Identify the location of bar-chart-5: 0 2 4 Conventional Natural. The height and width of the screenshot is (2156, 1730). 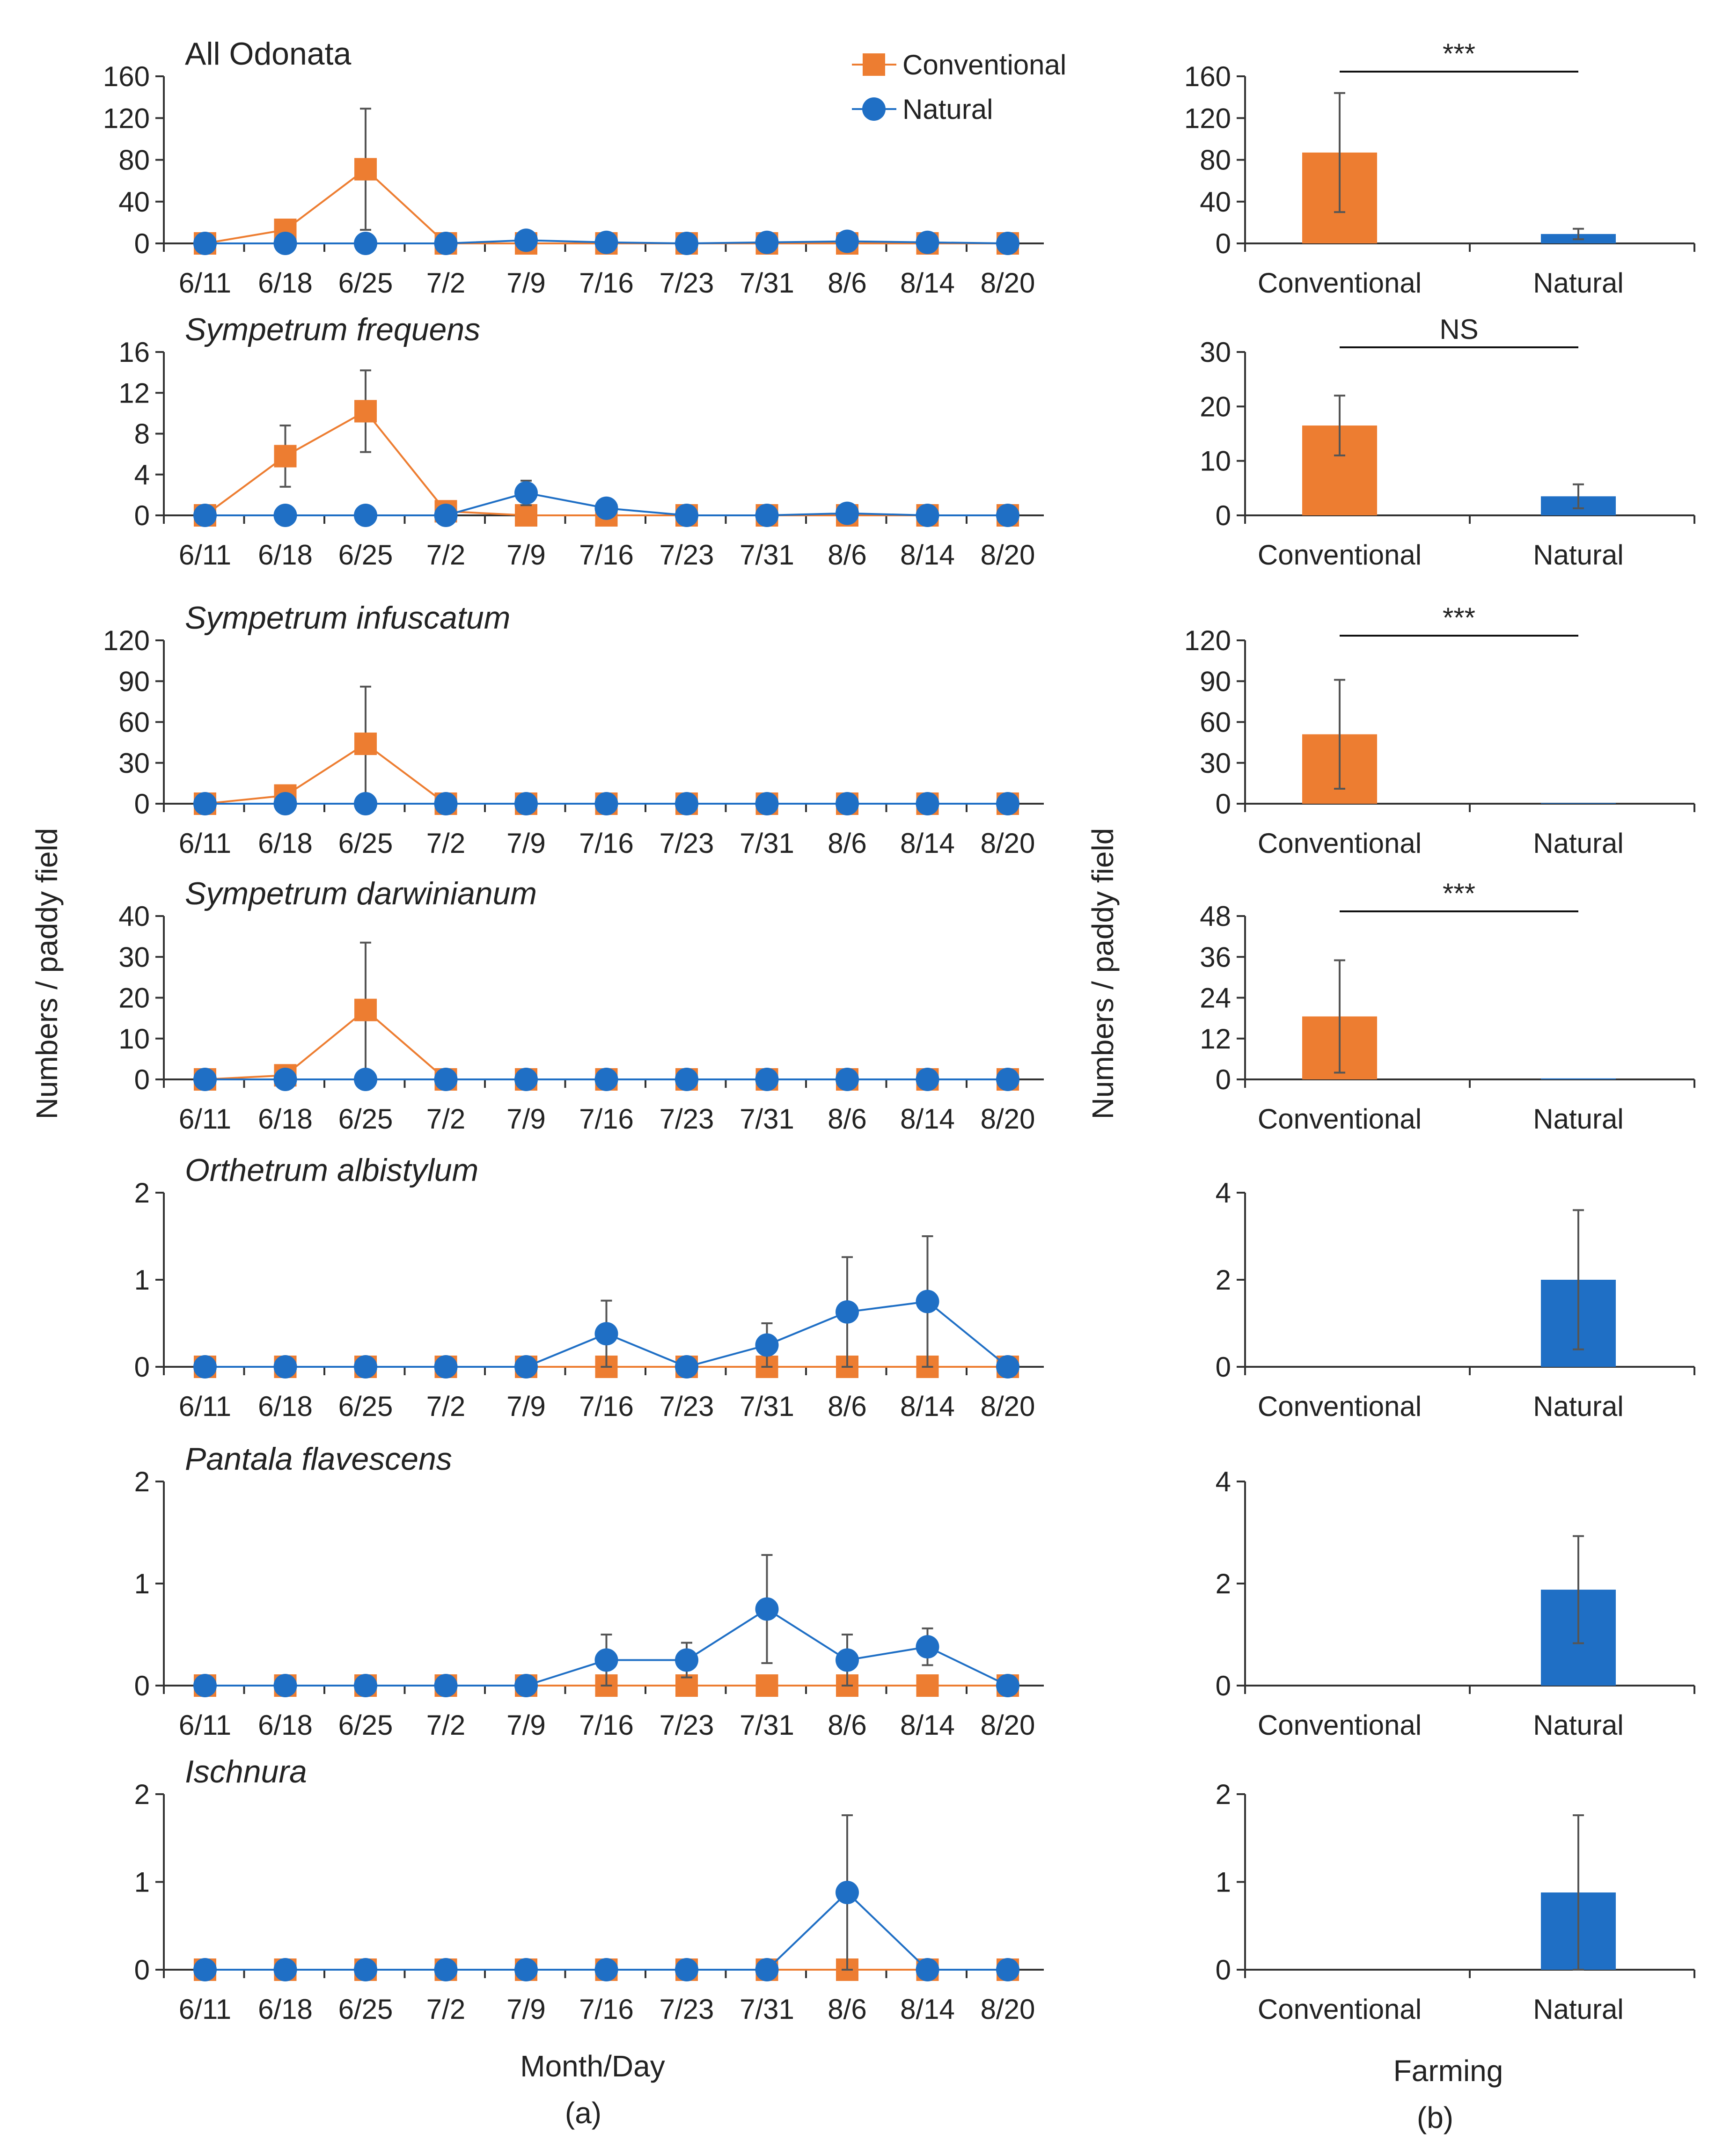
(1455, 1299).